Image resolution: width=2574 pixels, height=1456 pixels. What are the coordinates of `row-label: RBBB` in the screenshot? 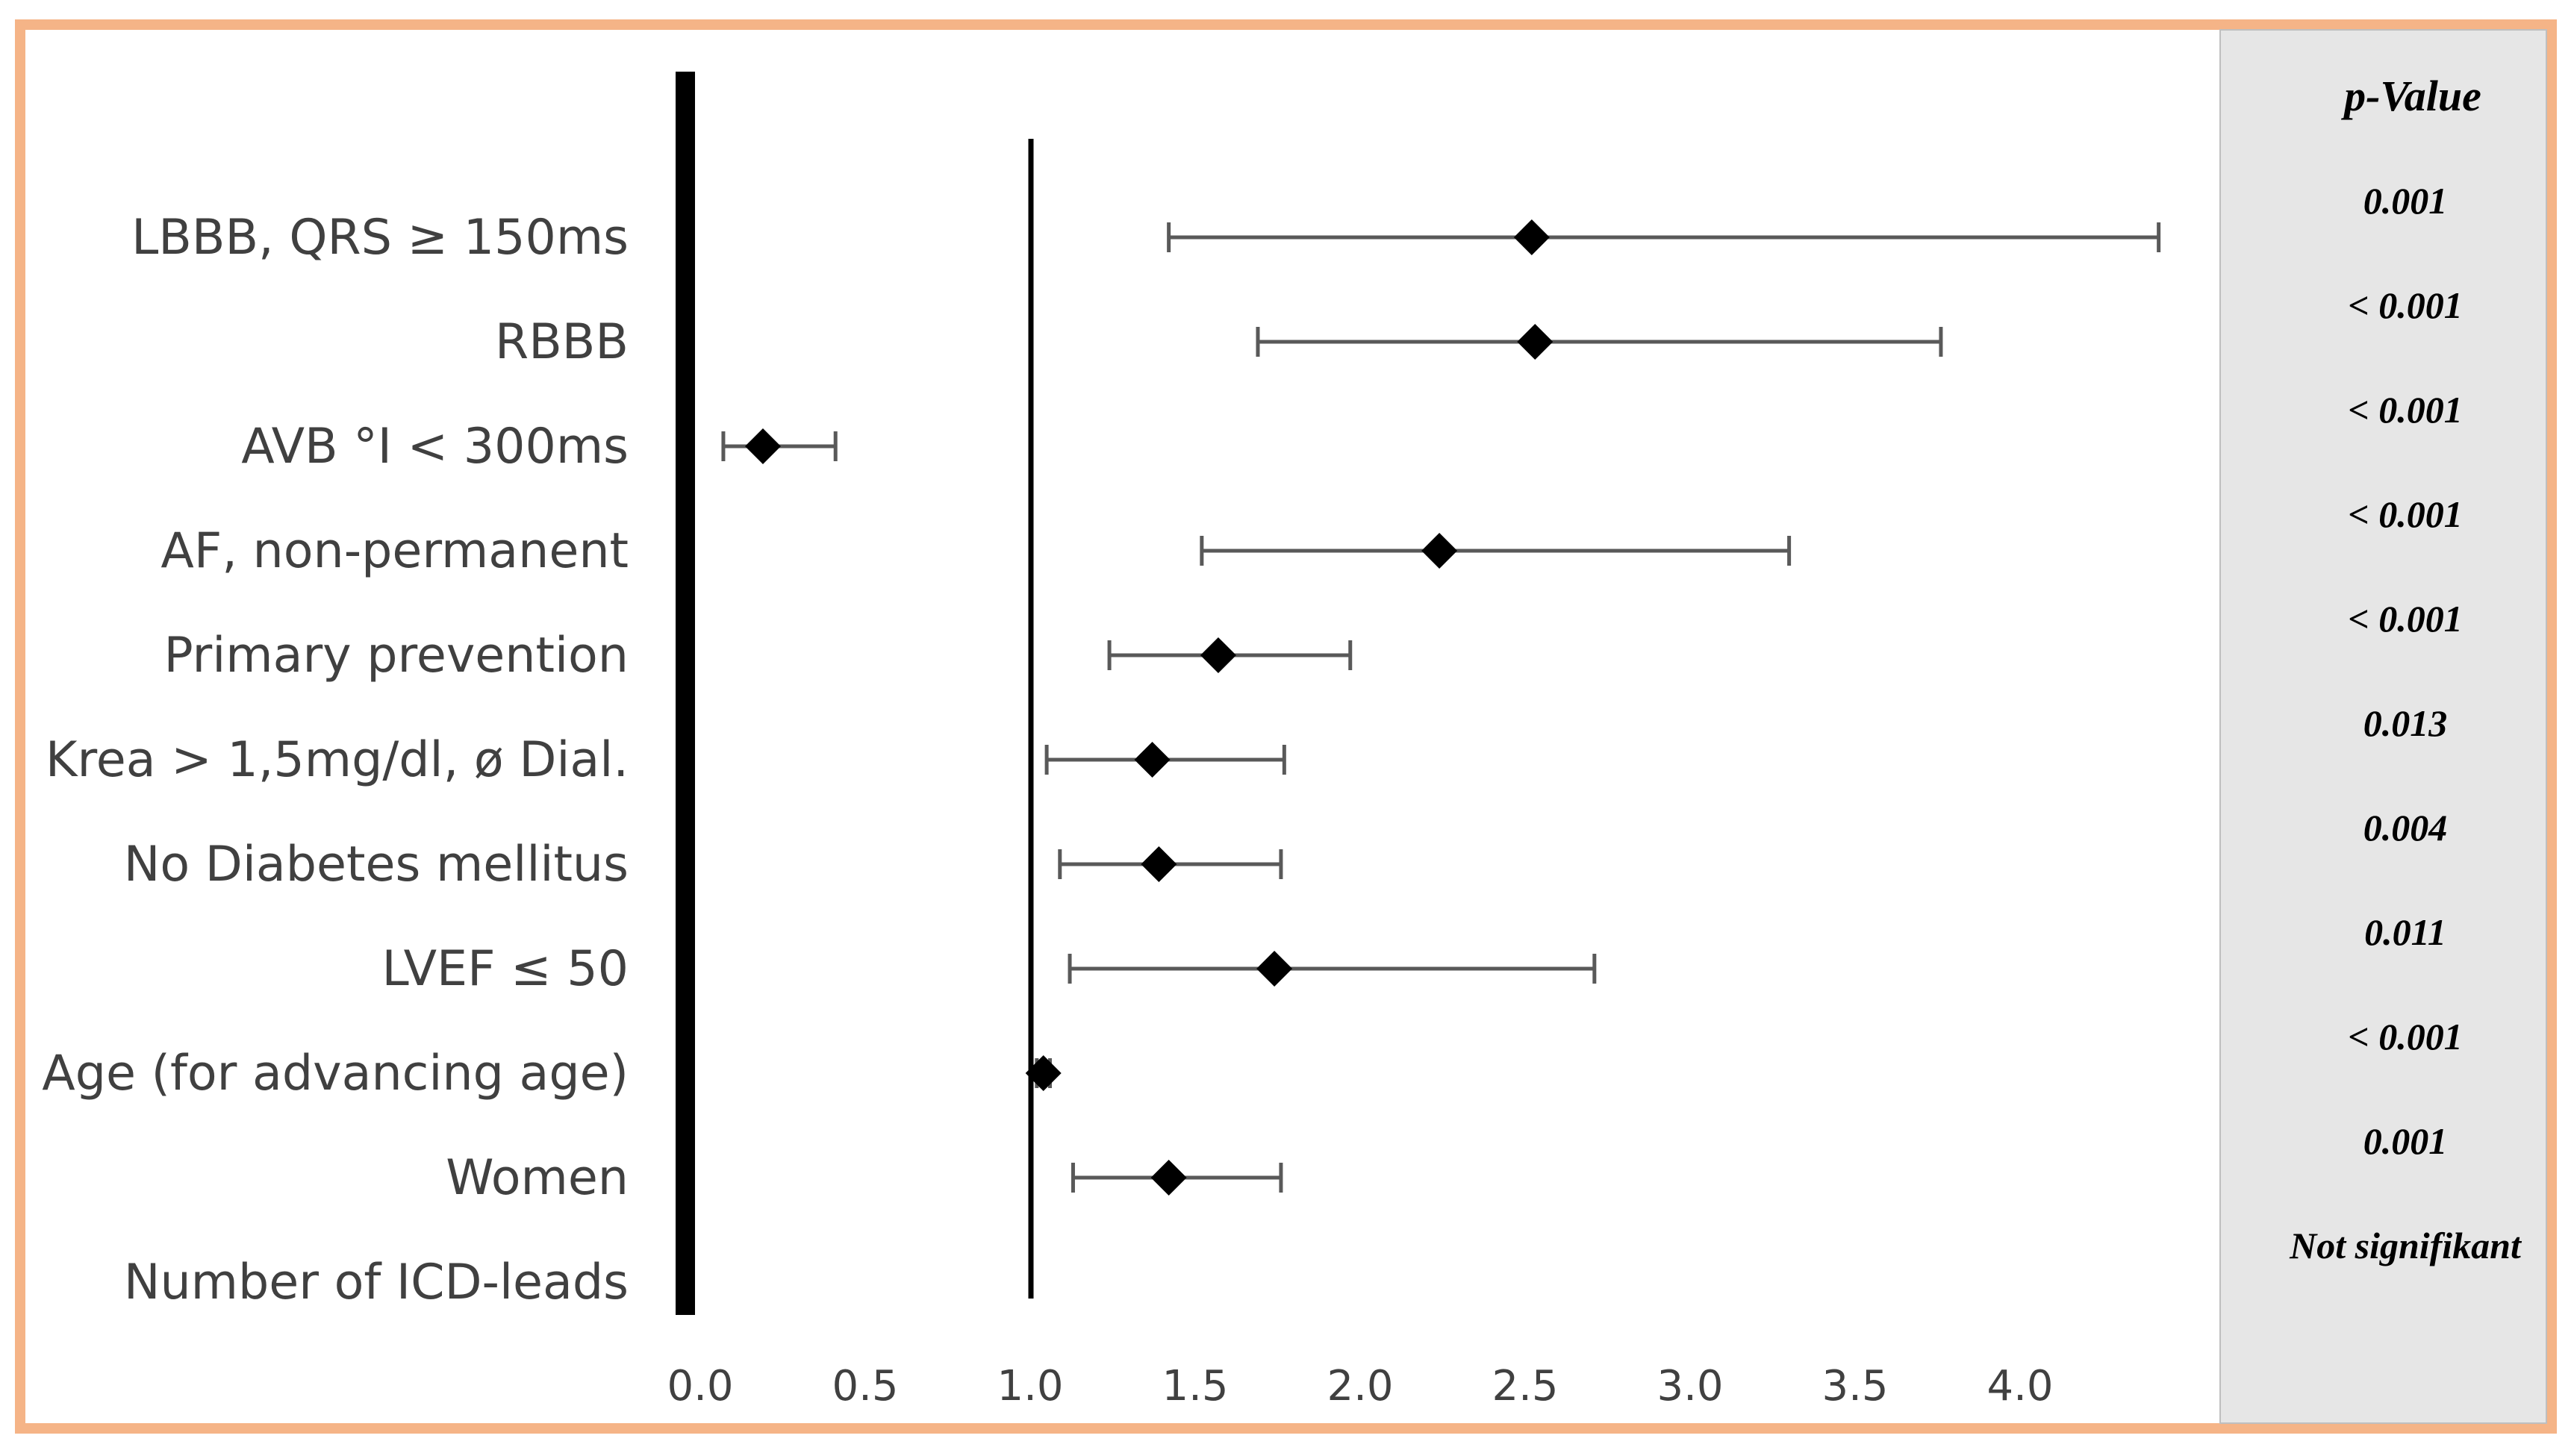 It's located at (562, 342).